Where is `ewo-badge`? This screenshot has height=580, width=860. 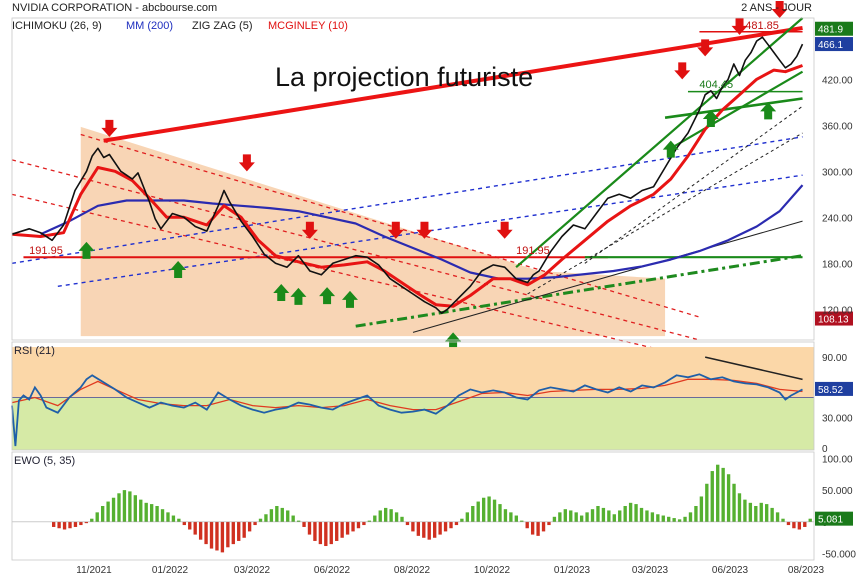 ewo-badge is located at coordinates (834, 518).